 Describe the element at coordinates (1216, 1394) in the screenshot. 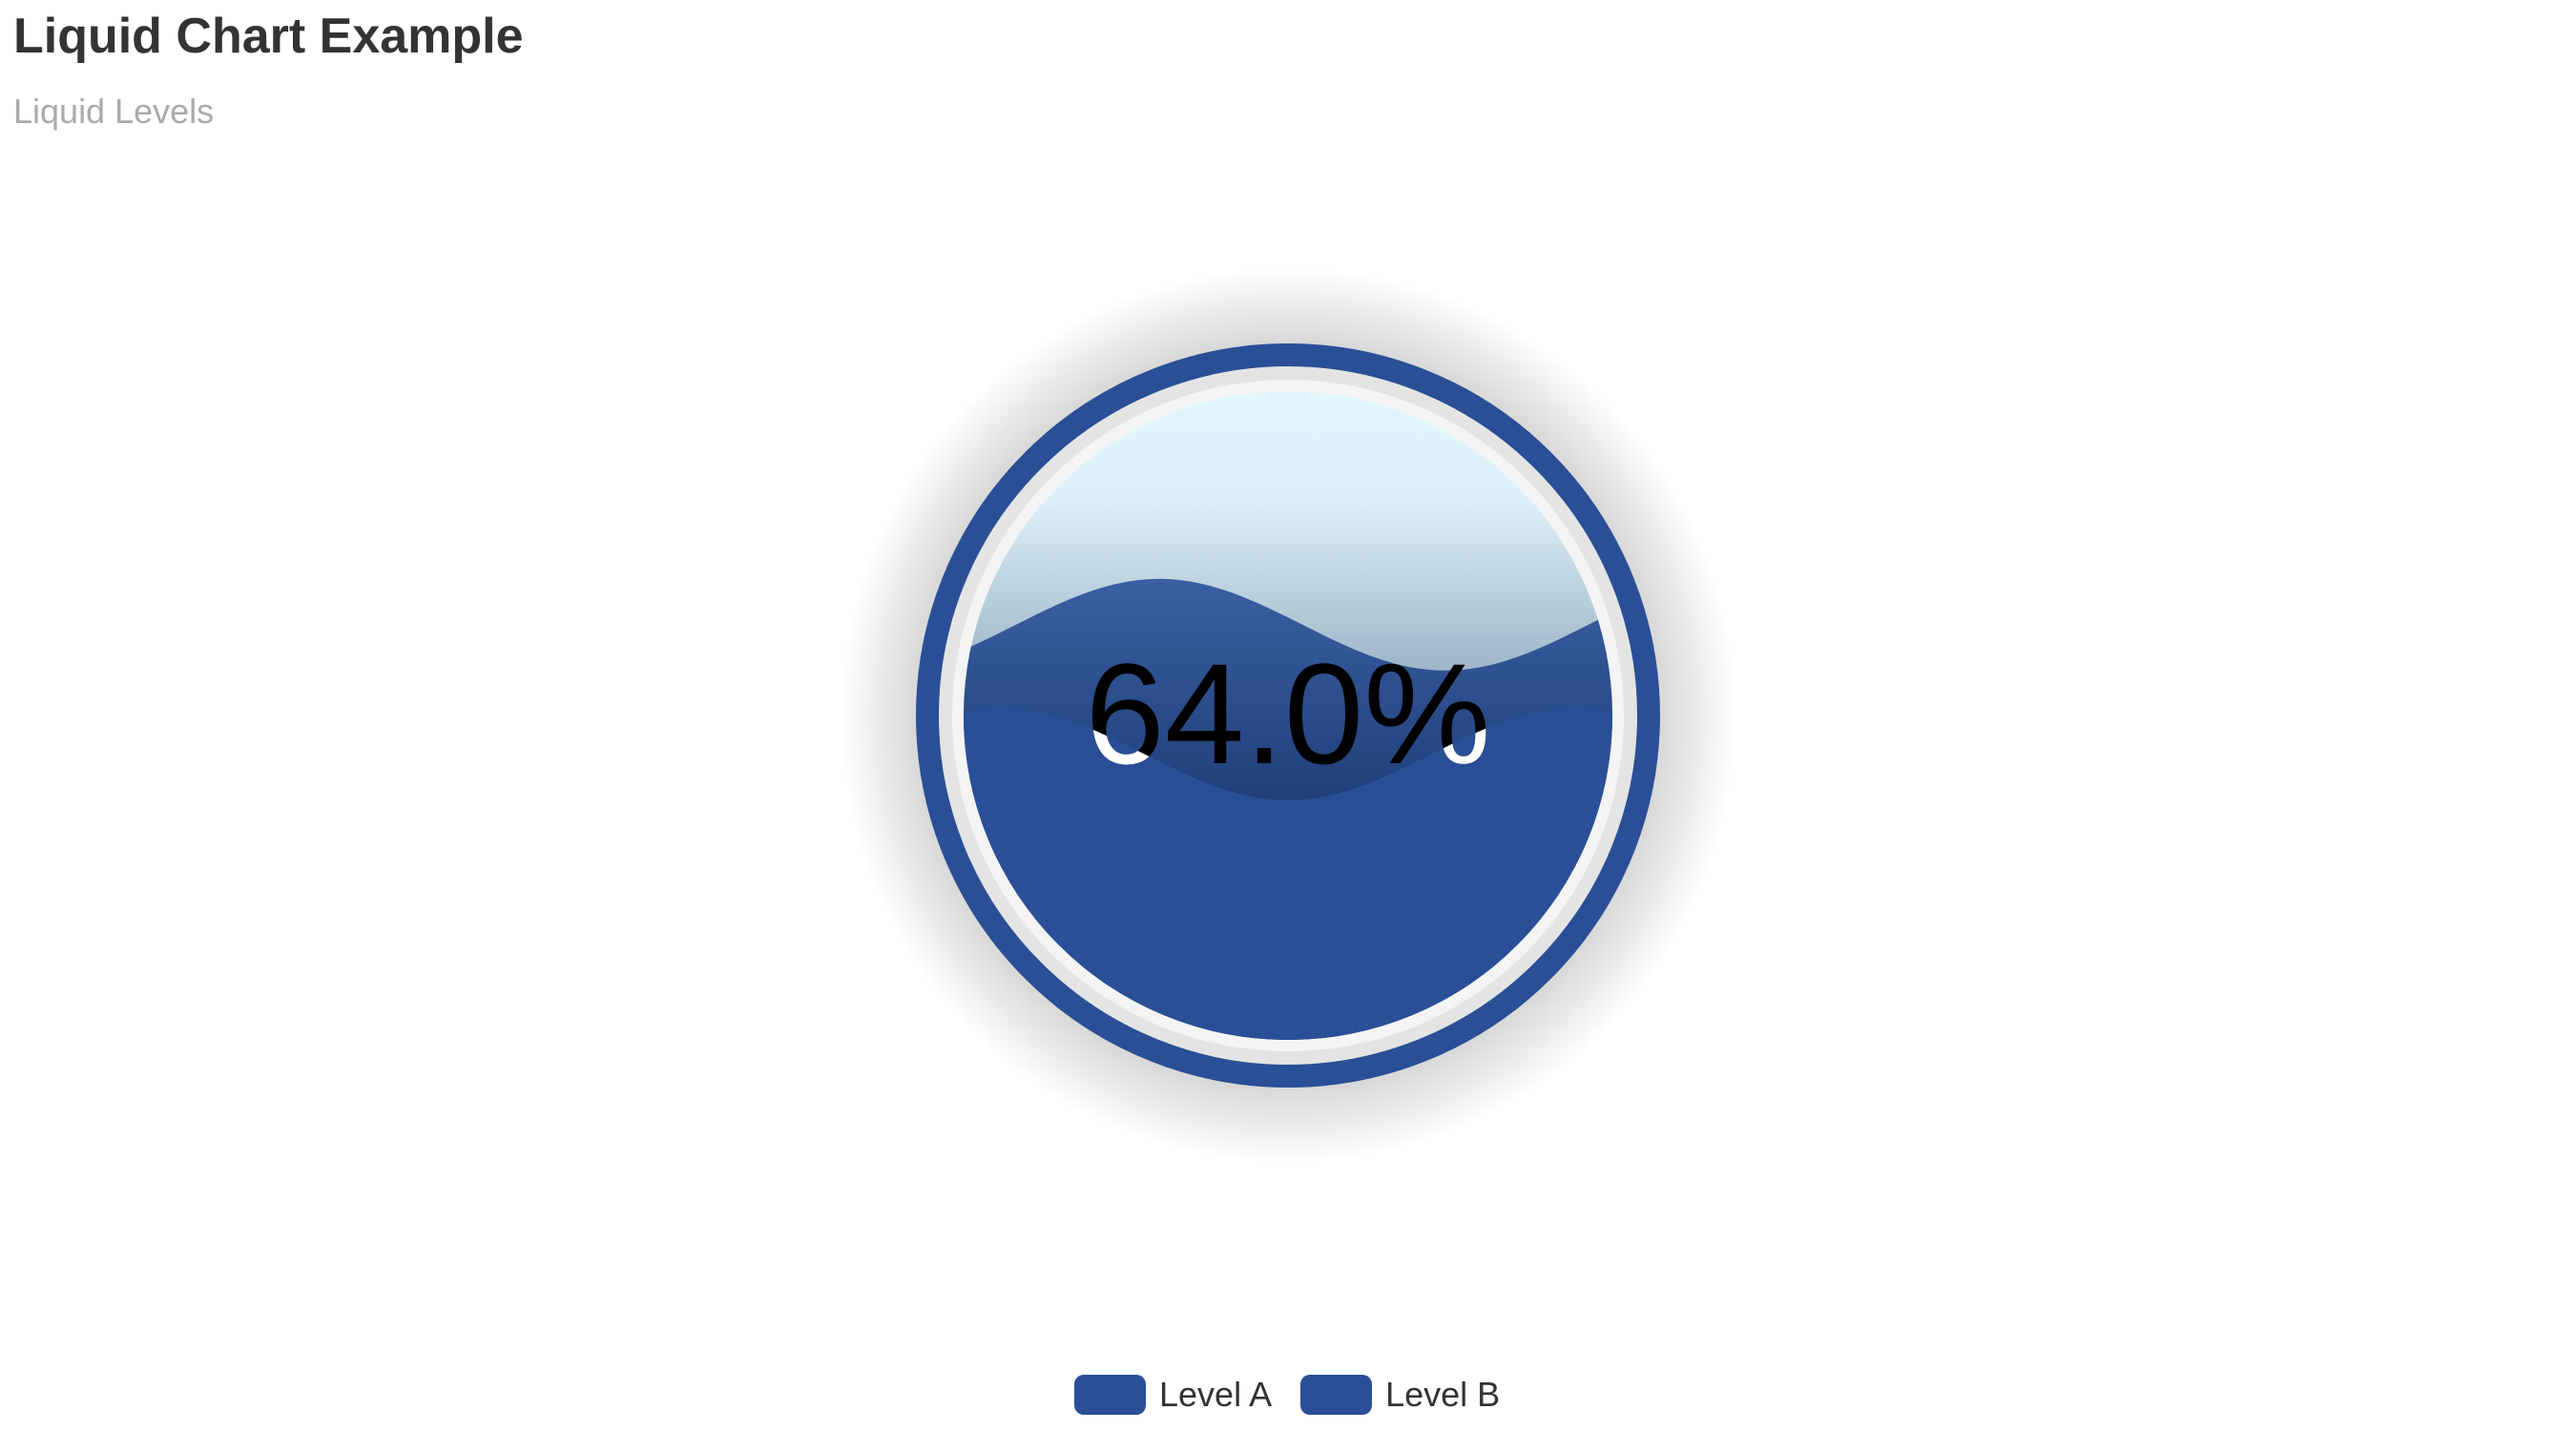

I see `legend-label-level-a: Level A` at that location.